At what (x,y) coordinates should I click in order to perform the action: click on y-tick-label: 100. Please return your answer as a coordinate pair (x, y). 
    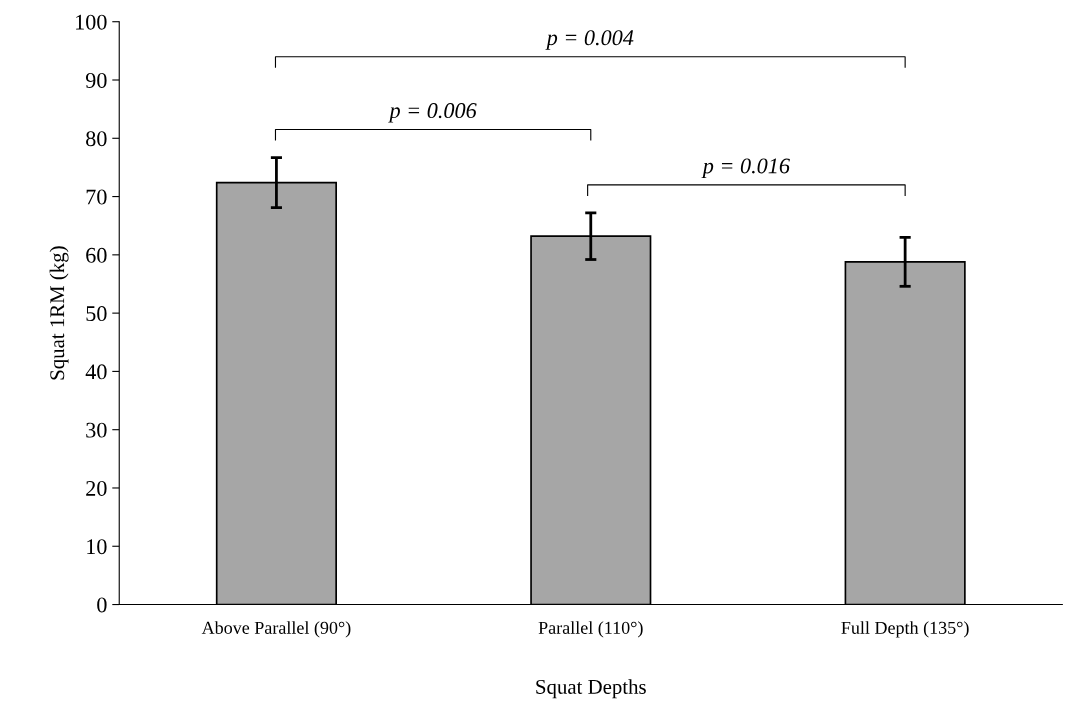
    Looking at the image, I should click on (91, 22).